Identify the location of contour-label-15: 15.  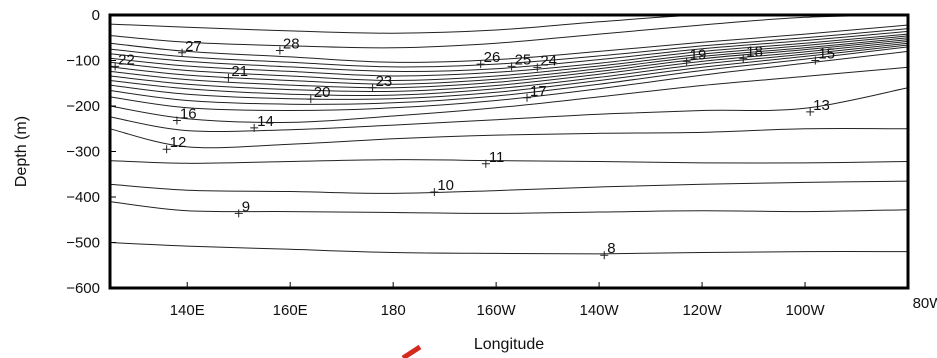
(826, 54).